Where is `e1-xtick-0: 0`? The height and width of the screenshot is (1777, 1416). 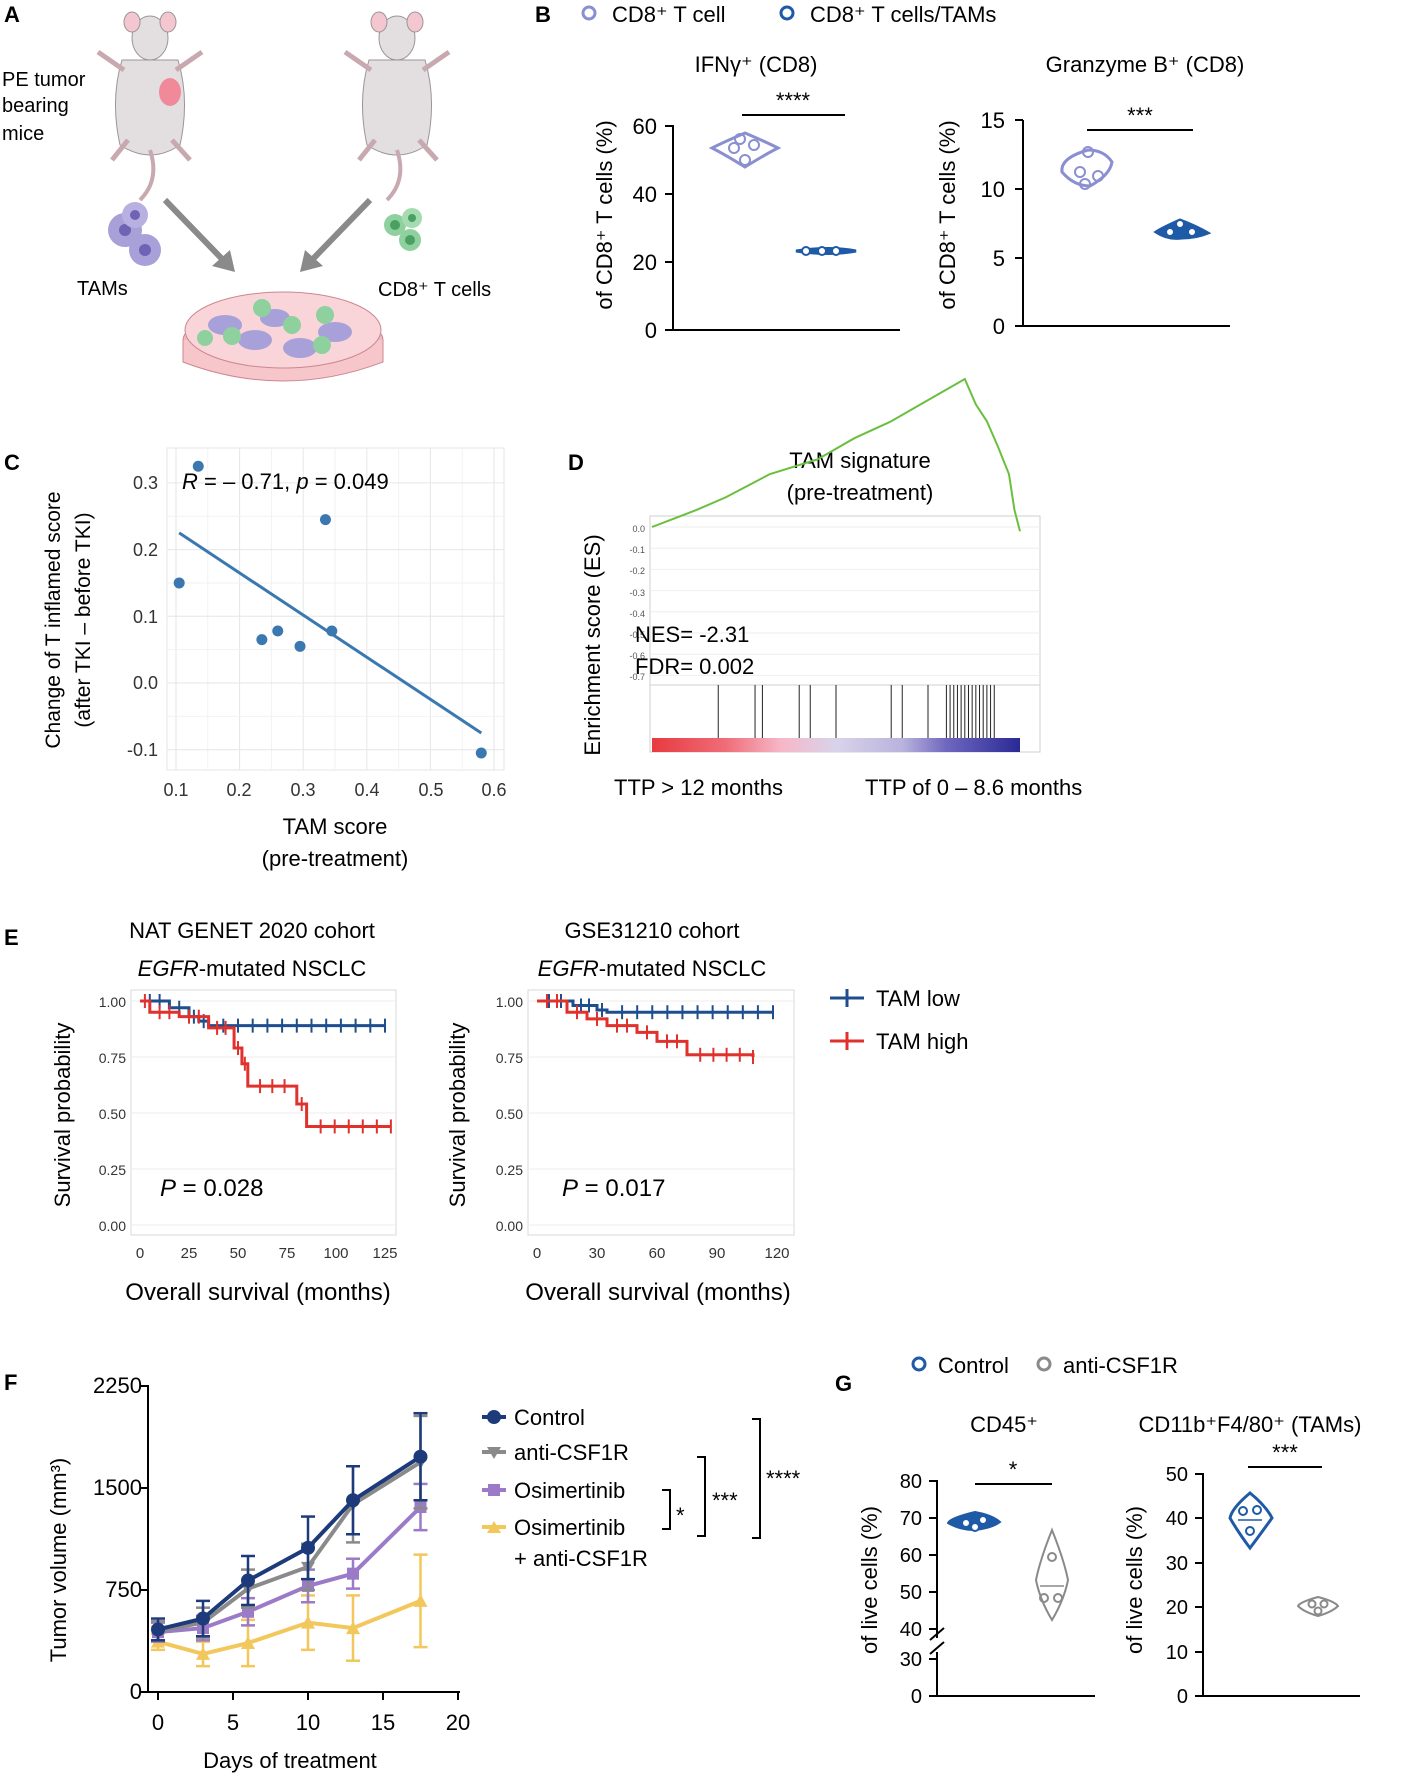 e1-xtick-0: 0 is located at coordinates (140, 1253).